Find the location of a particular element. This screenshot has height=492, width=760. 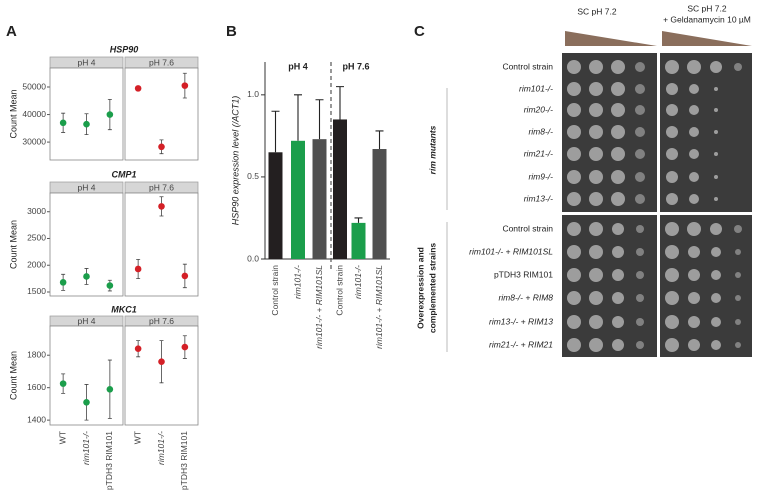

row-label: rim101-/- + RIM101SL is located at coordinates (511, 251).